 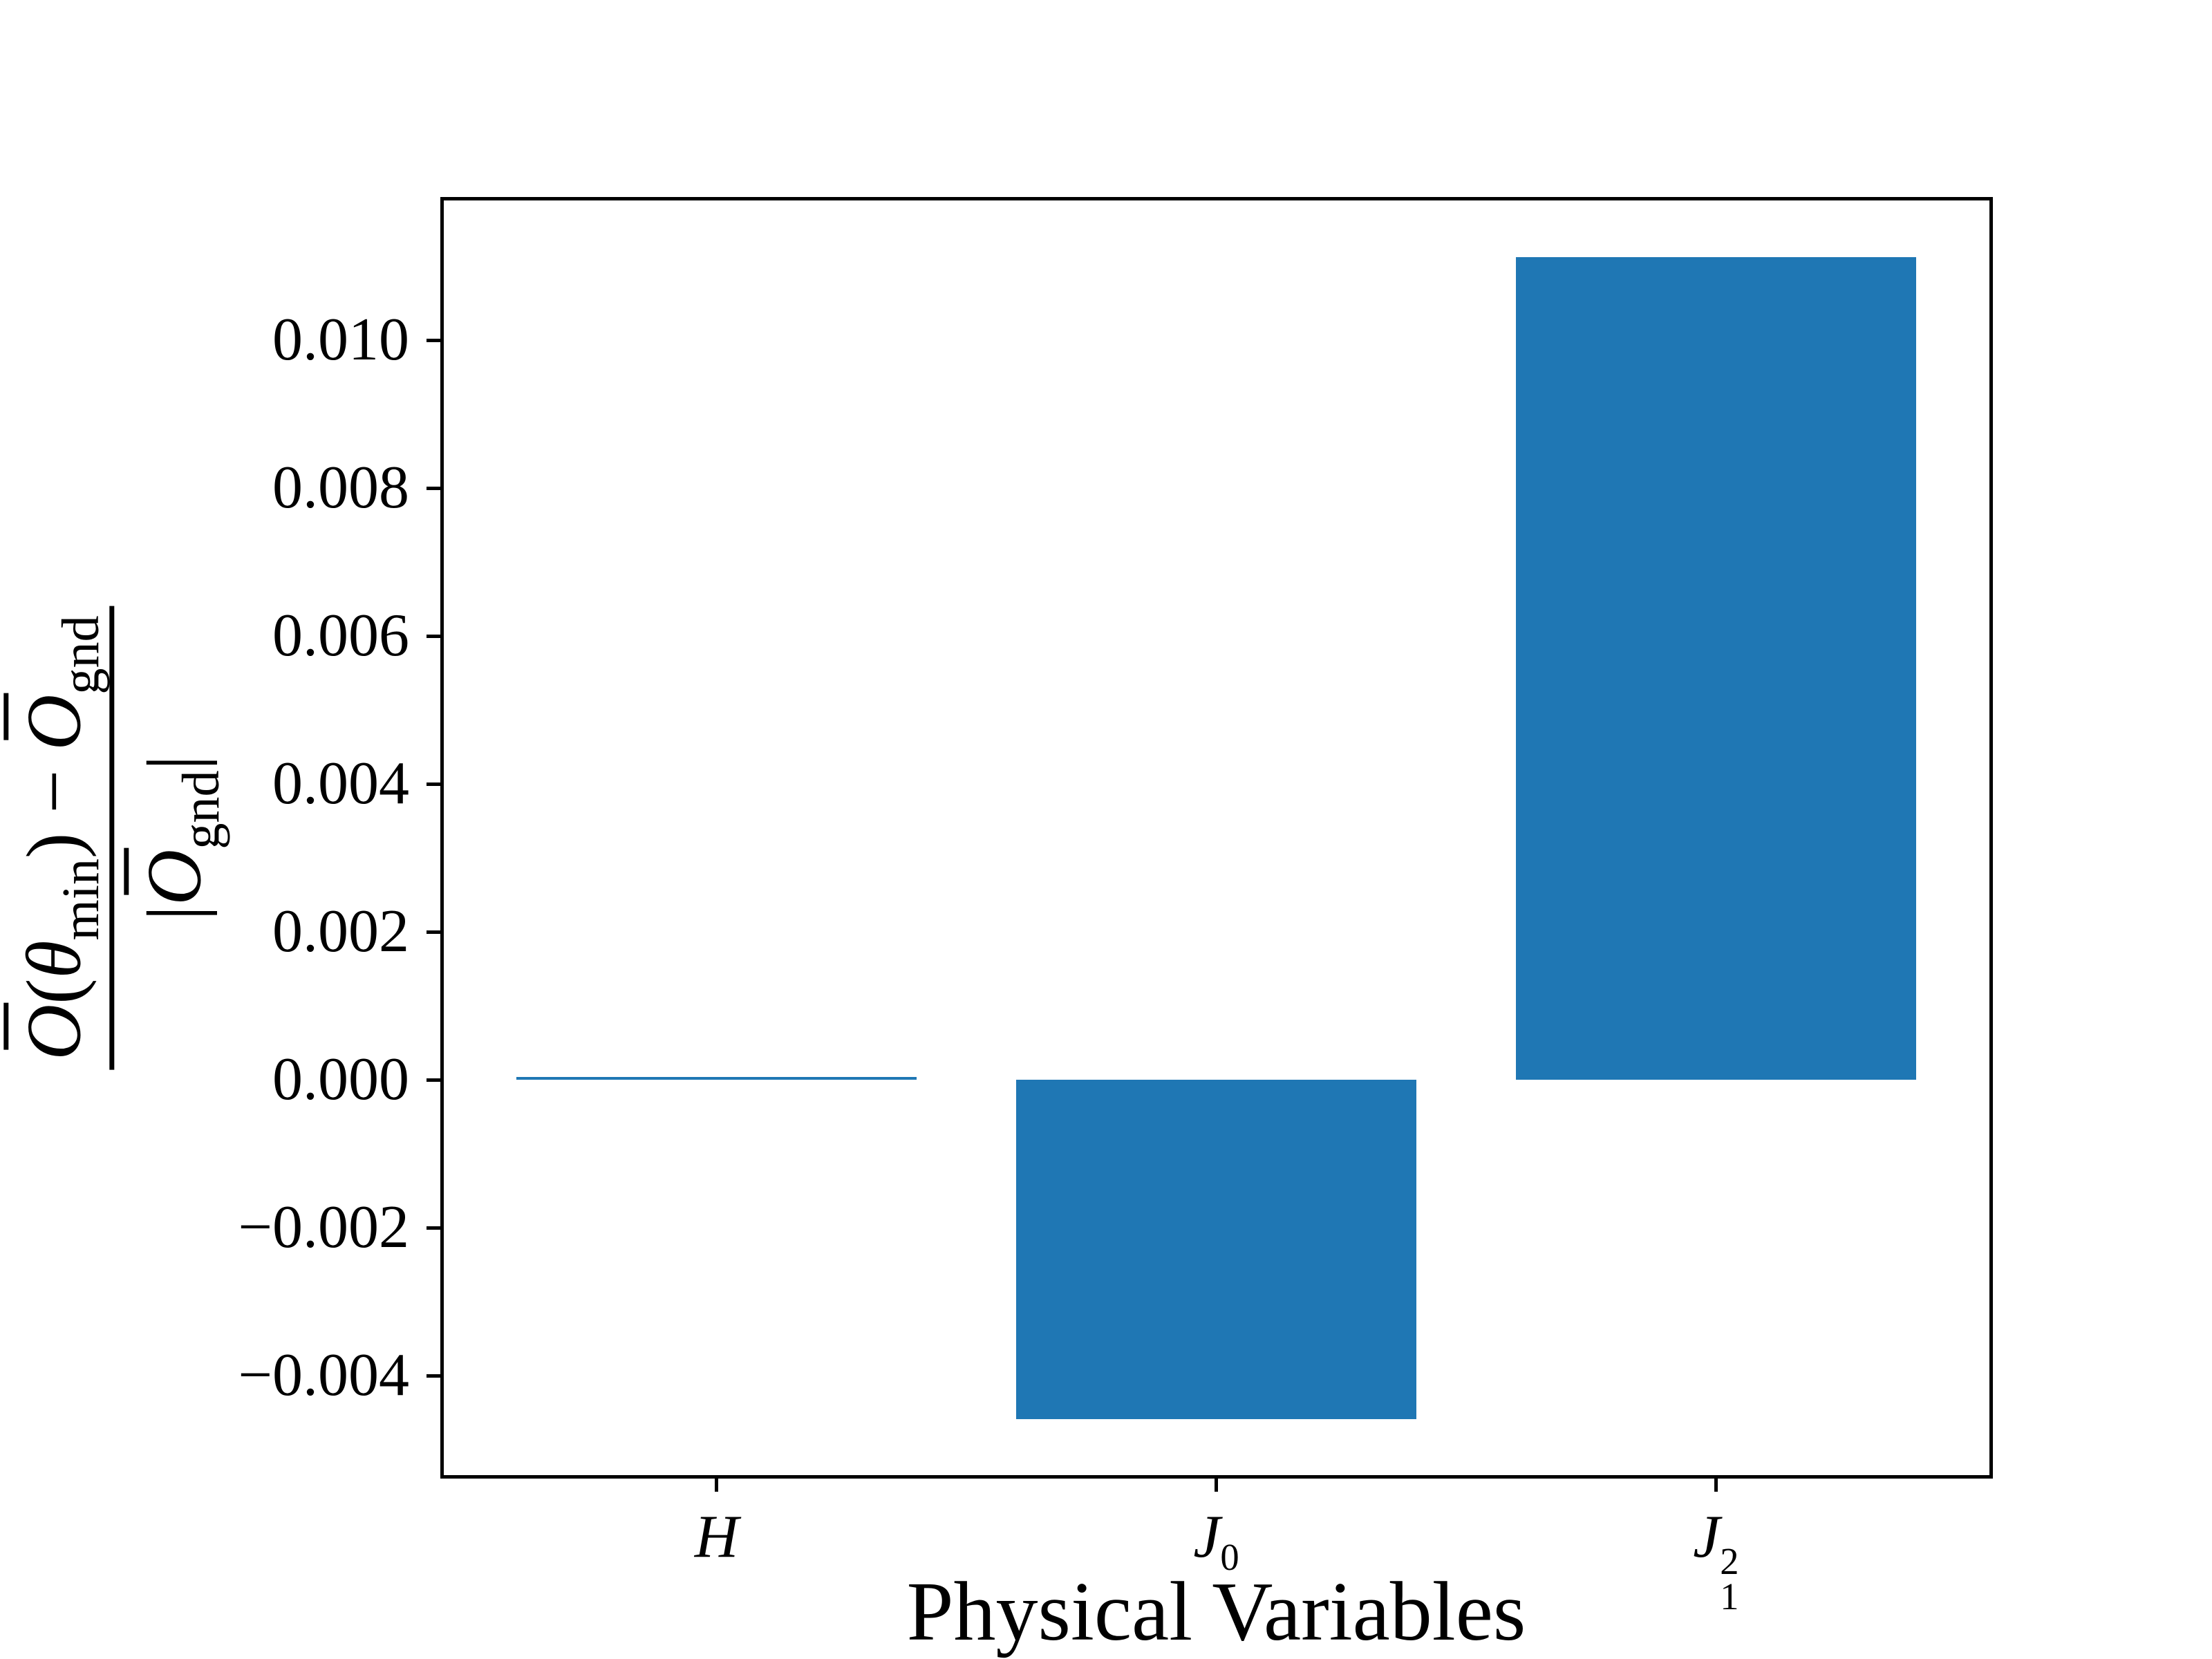 I want to click on x-tick-sub-2: 1, so click(x=1729, y=1596).